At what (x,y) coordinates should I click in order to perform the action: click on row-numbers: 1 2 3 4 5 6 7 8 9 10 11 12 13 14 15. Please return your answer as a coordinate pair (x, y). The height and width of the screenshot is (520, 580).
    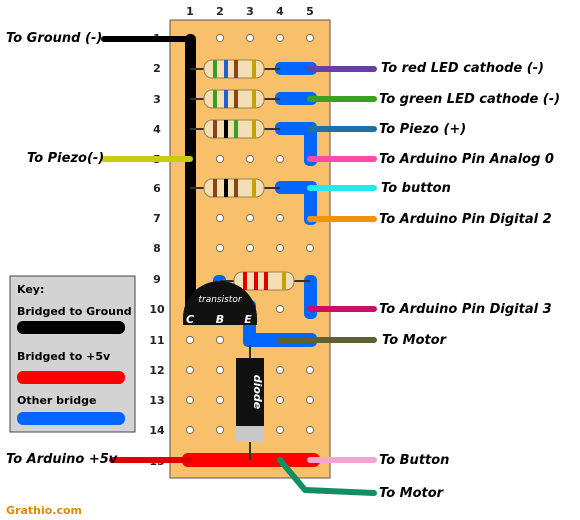
    Looking at the image, I should click on (157, 250).